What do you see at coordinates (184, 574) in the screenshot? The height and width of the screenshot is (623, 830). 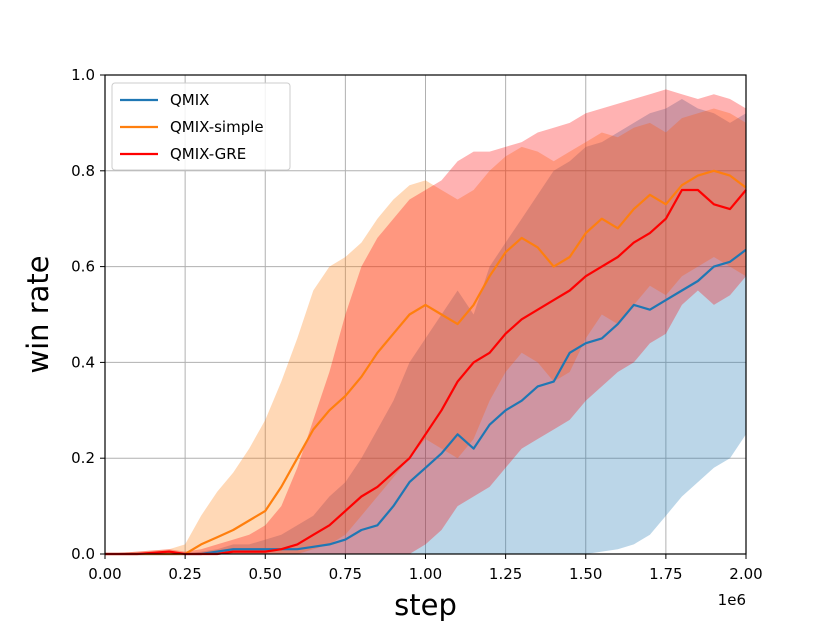 I see `x-tick-label: 0.25` at bounding box center [184, 574].